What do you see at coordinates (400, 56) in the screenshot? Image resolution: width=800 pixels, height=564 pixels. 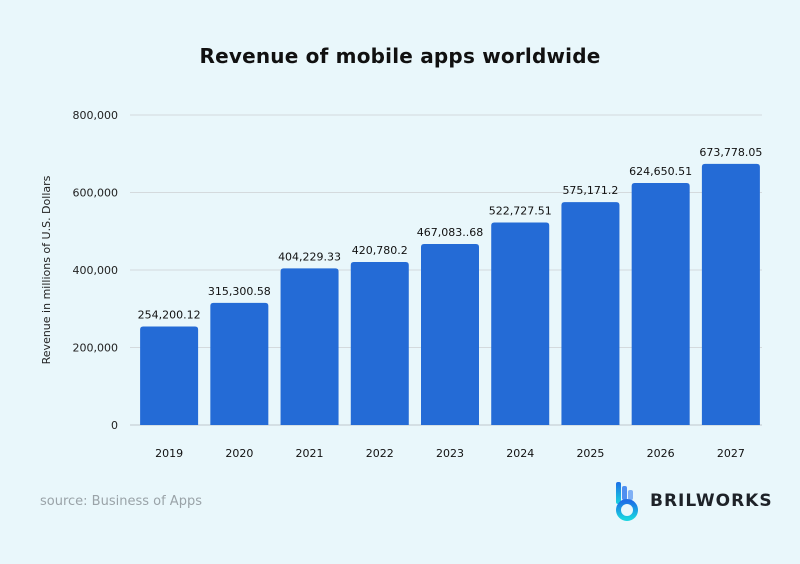 I see `chart-title: Revenue of mobile apps worldwide` at bounding box center [400, 56].